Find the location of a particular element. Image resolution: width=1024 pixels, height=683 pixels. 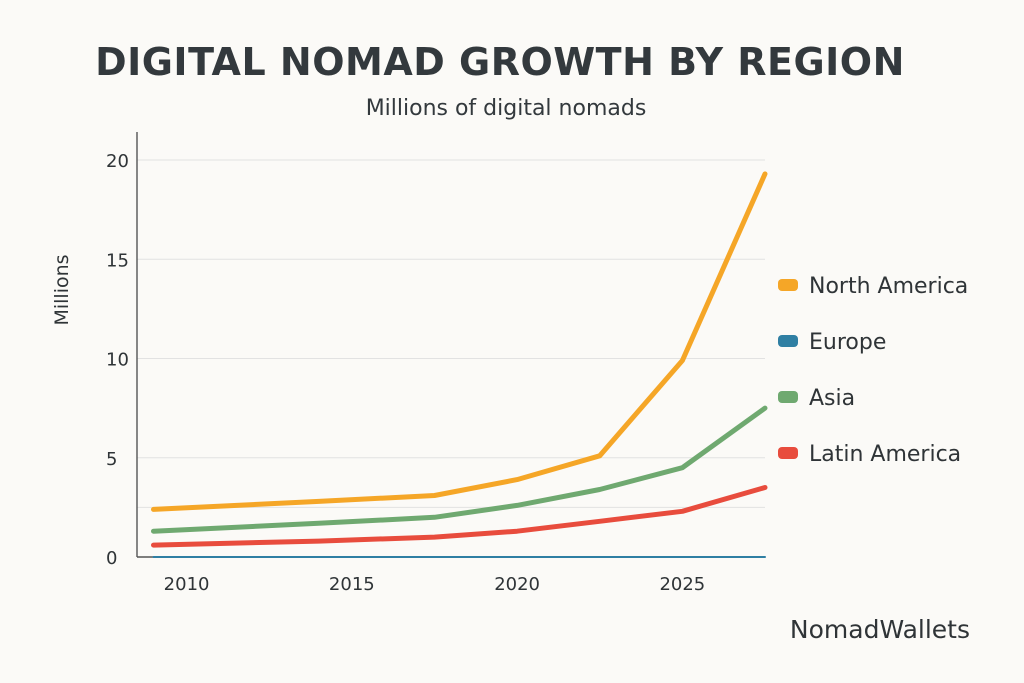

x-tick-label: 2025 is located at coordinates (682, 584).